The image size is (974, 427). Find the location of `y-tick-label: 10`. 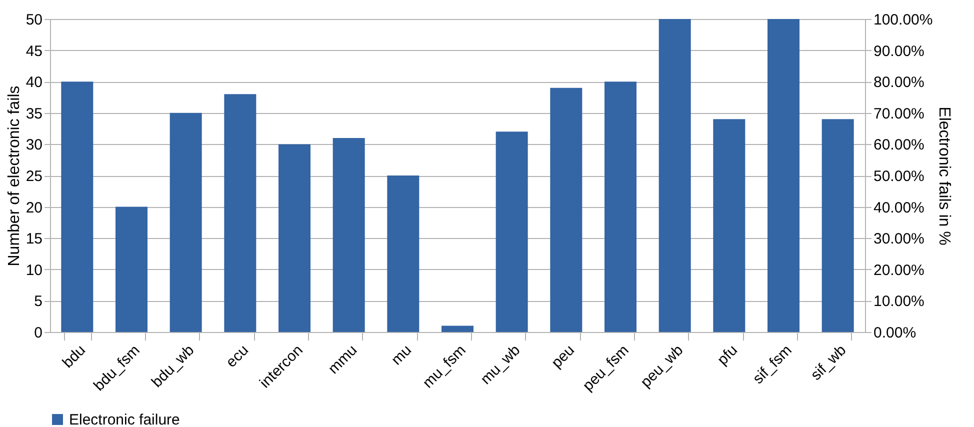

y-tick-label: 10 is located at coordinates (34, 270).